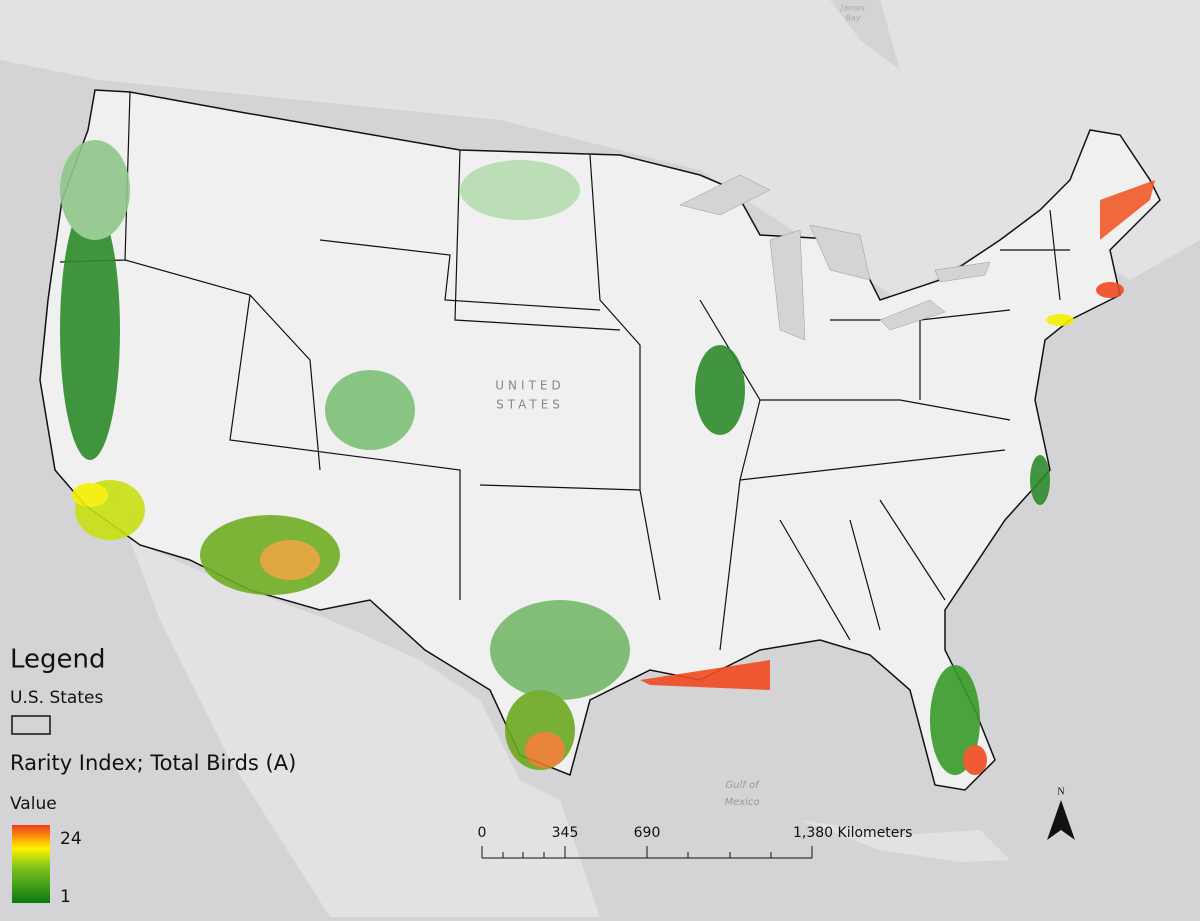 The image size is (1200, 921). Describe the element at coordinates (71, 839) in the screenshot. I see `legend-high: 24` at that location.